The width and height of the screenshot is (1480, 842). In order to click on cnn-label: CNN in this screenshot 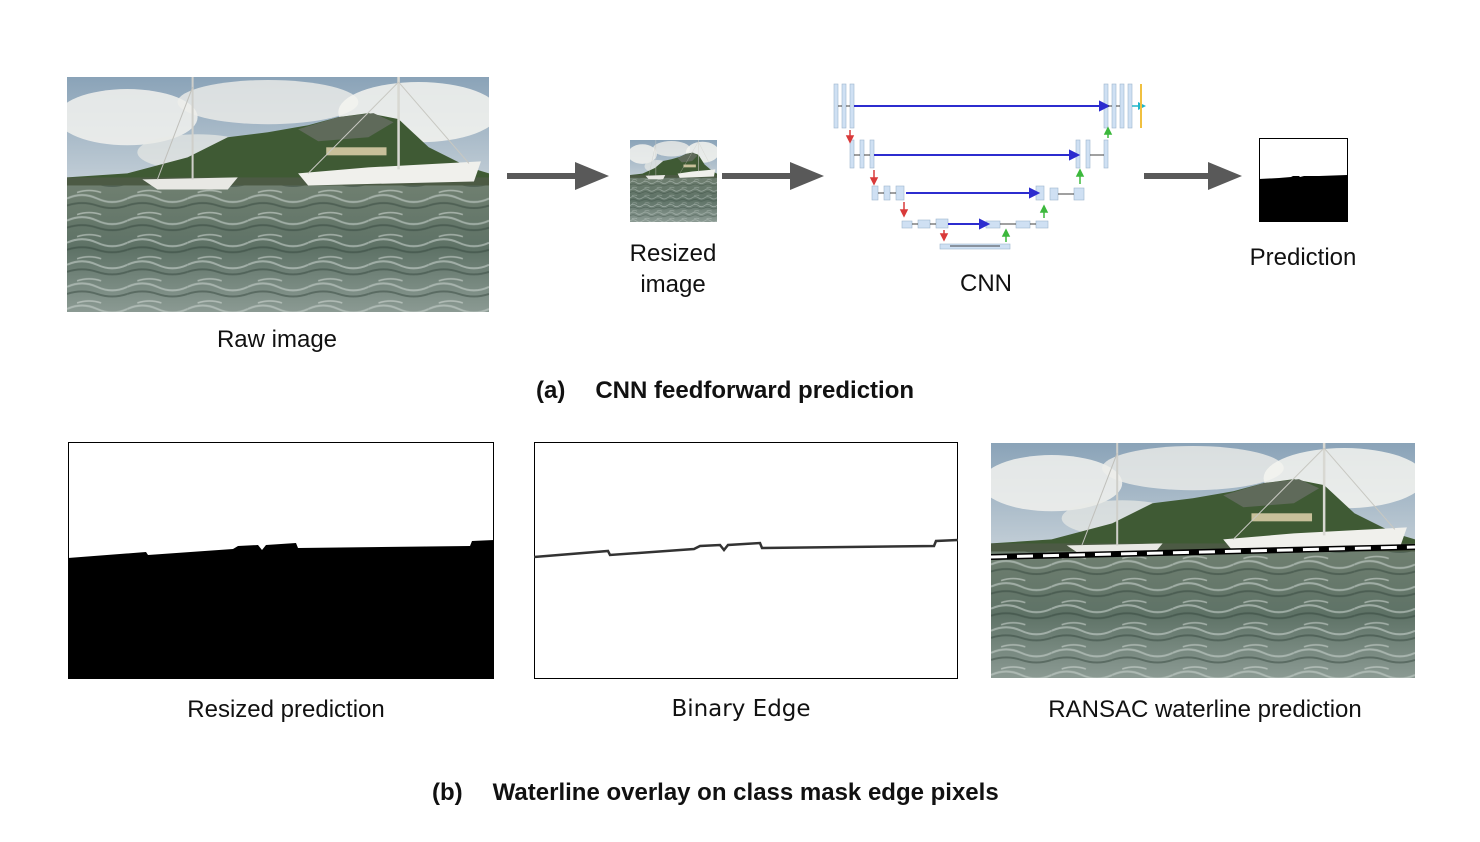, I will do `click(986, 283)`.